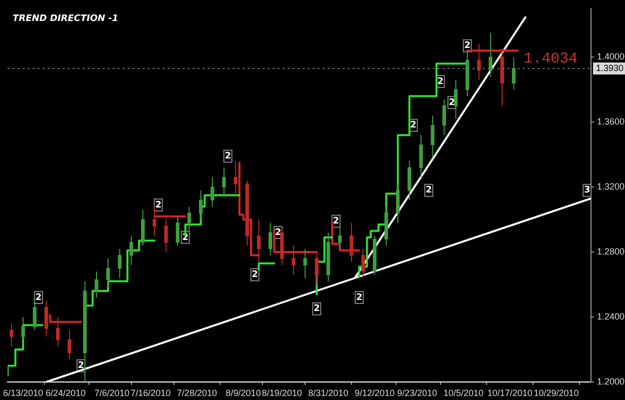 This screenshot has height=400, width=625. I want to click on x-tick-label: 6/24/2010, so click(66, 393).